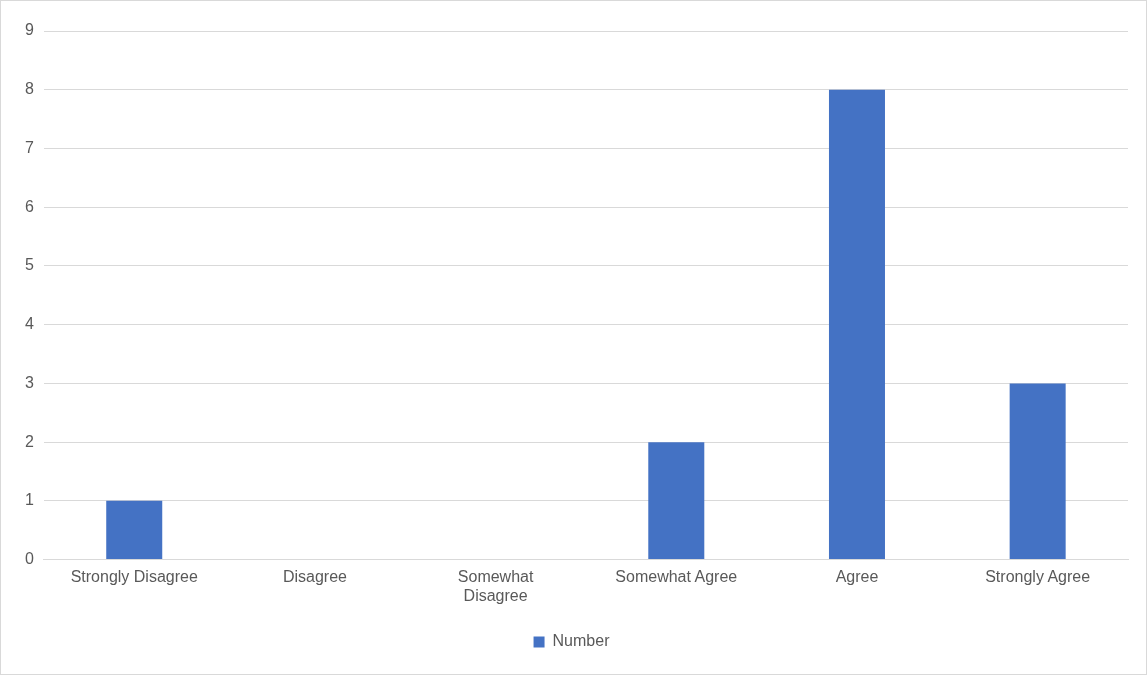 Image resolution: width=1147 pixels, height=675 pixels. What do you see at coordinates (29, 500) in the screenshot?
I see `y-tick-label: 1` at bounding box center [29, 500].